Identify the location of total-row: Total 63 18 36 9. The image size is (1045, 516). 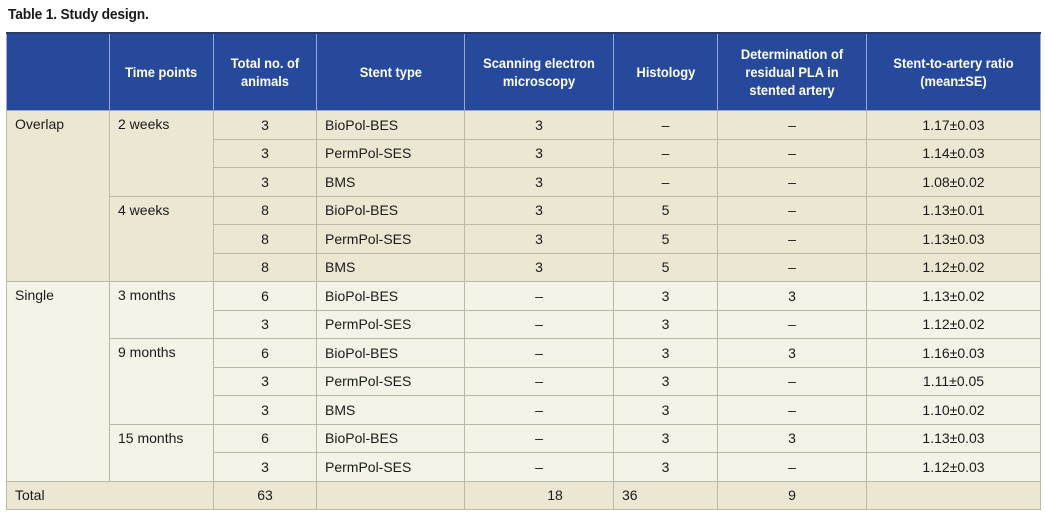
(523, 495).